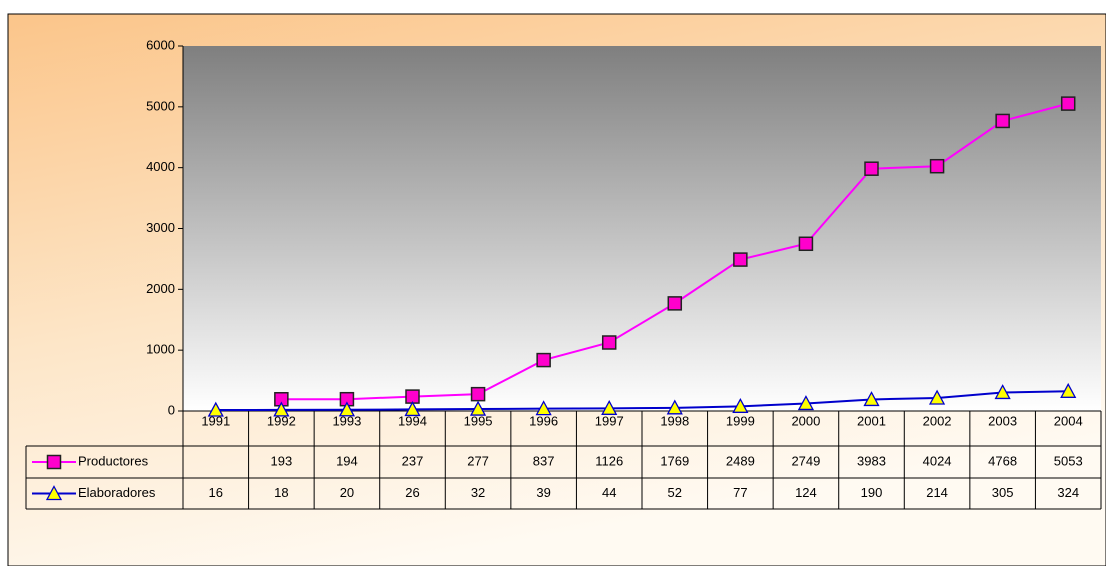  What do you see at coordinates (160, 44) in the screenshot?
I see `y-tick-label: 6000` at bounding box center [160, 44].